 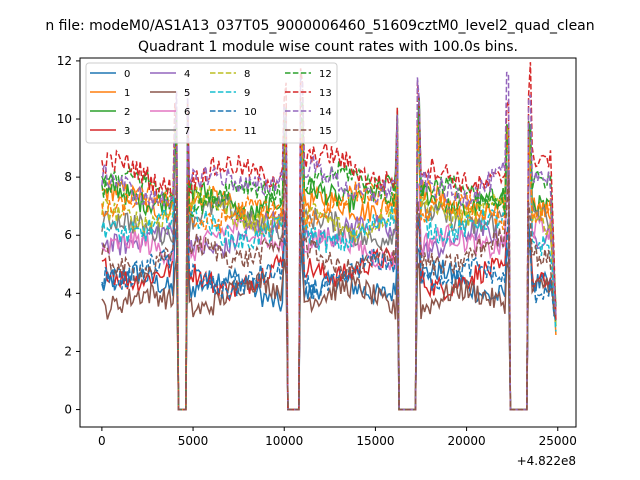 I want to click on x-tick-label: 0, so click(x=102, y=441).